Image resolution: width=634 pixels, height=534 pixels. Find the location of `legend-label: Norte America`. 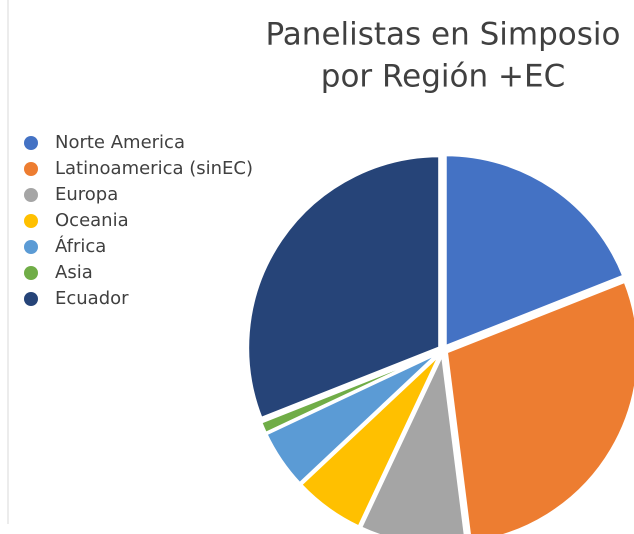

legend-label: Norte America is located at coordinates (120, 142).